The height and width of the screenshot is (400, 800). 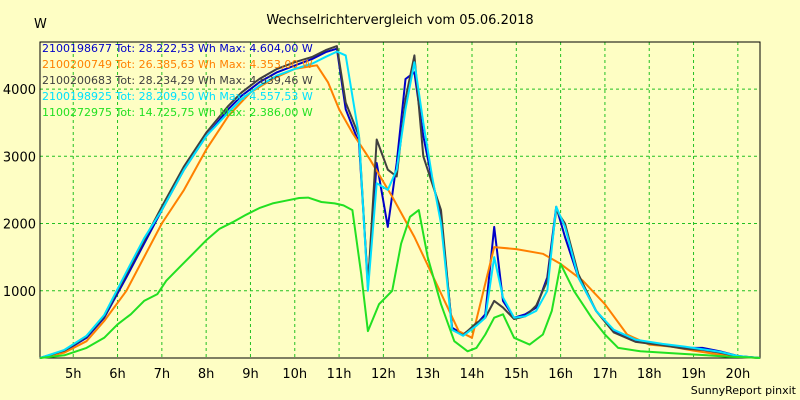 What do you see at coordinates (339, 374) in the screenshot?
I see `x-tick-label: 11h` at bounding box center [339, 374].